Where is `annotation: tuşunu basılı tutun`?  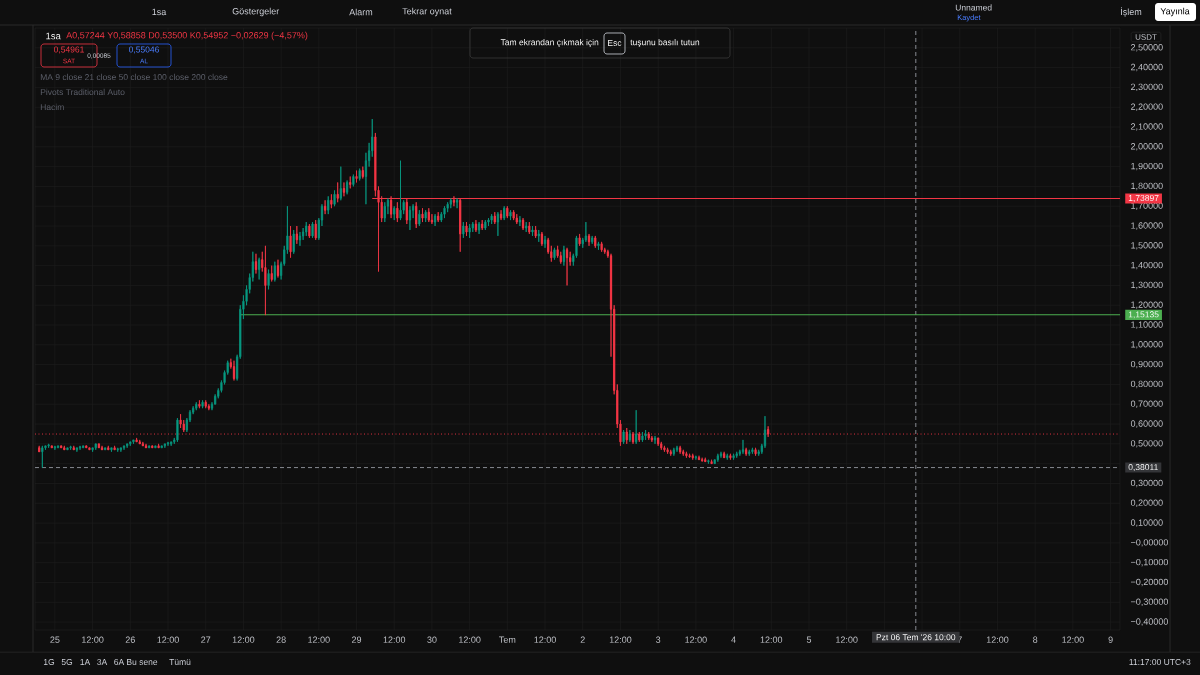 annotation: tuşunu basılı tutun is located at coordinates (665, 43).